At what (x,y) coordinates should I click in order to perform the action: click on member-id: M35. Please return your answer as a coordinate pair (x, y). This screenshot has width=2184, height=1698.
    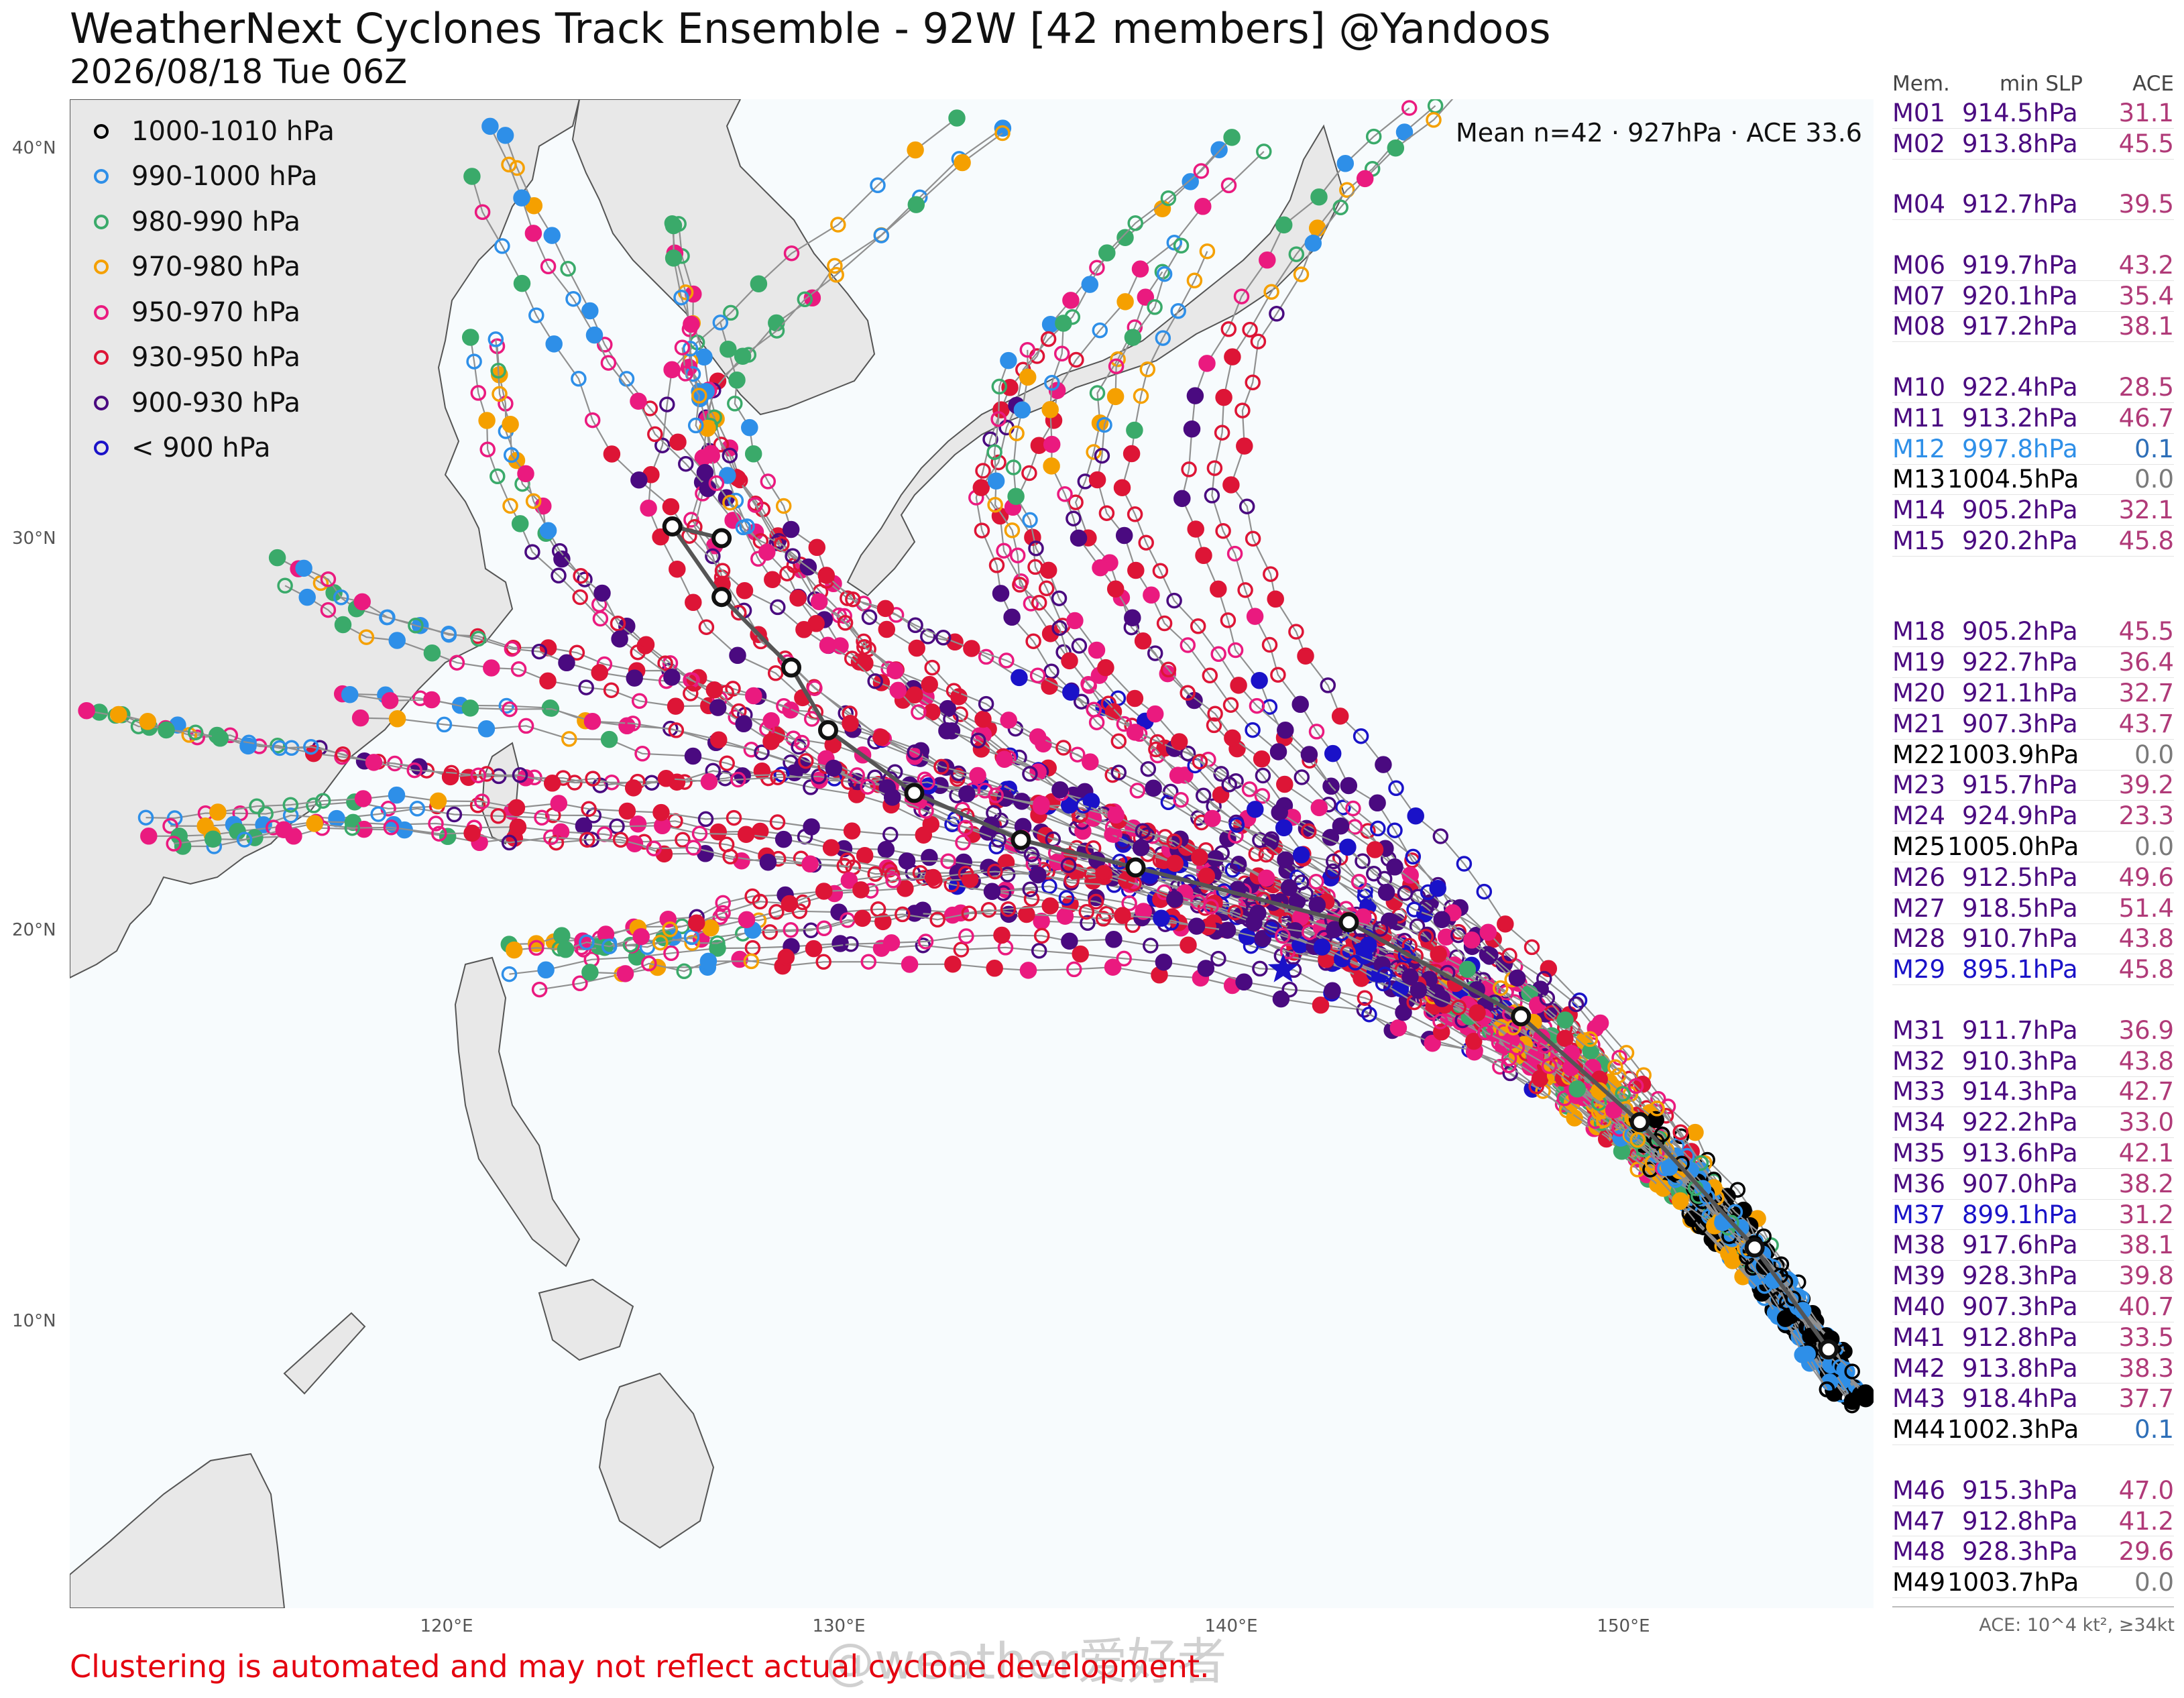
    Looking at the image, I should click on (1919, 1153).